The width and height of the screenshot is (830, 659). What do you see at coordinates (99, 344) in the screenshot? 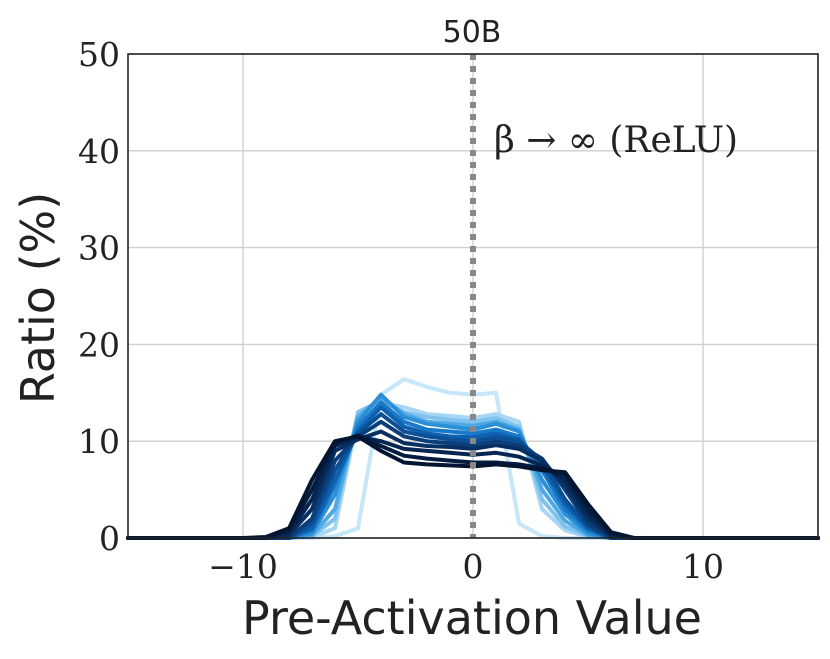
I see `y-tick-label: 20` at bounding box center [99, 344].